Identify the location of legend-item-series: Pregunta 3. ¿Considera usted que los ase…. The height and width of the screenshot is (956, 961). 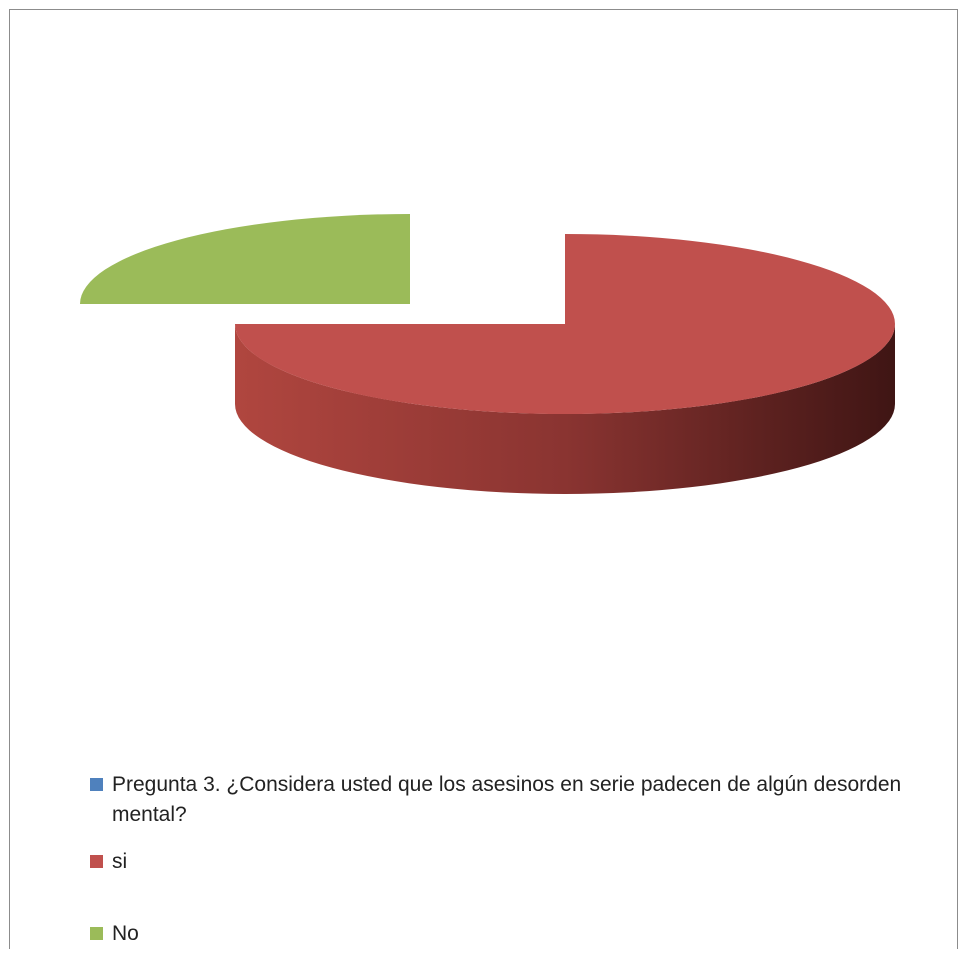
(520, 800).